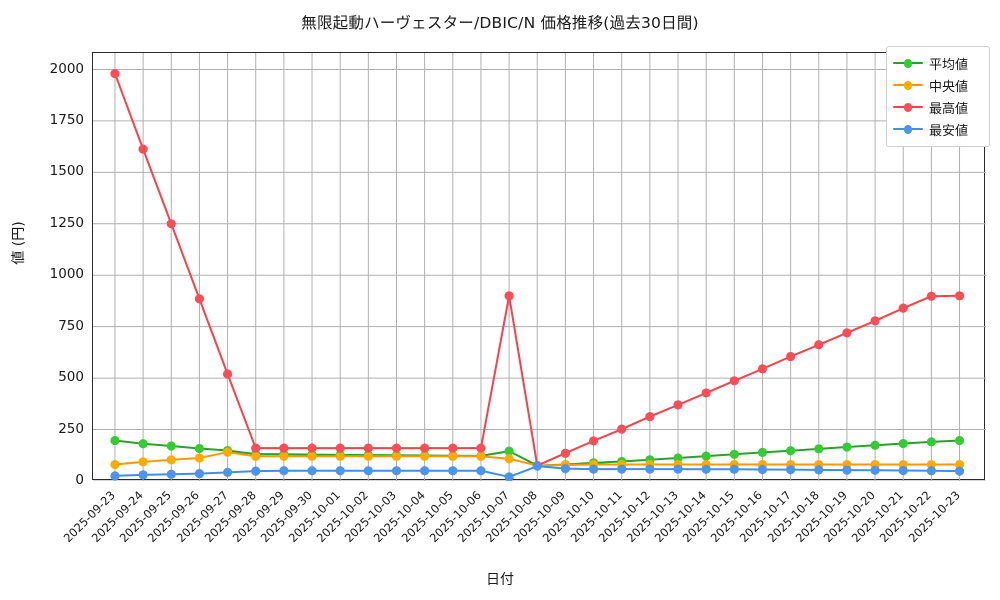 This screenshot has height=600, width=1000. What do you see at coordinates (66, 222) in the screenshot?
I see `y-tick-label: 1250` at bounding box center [66, 222].